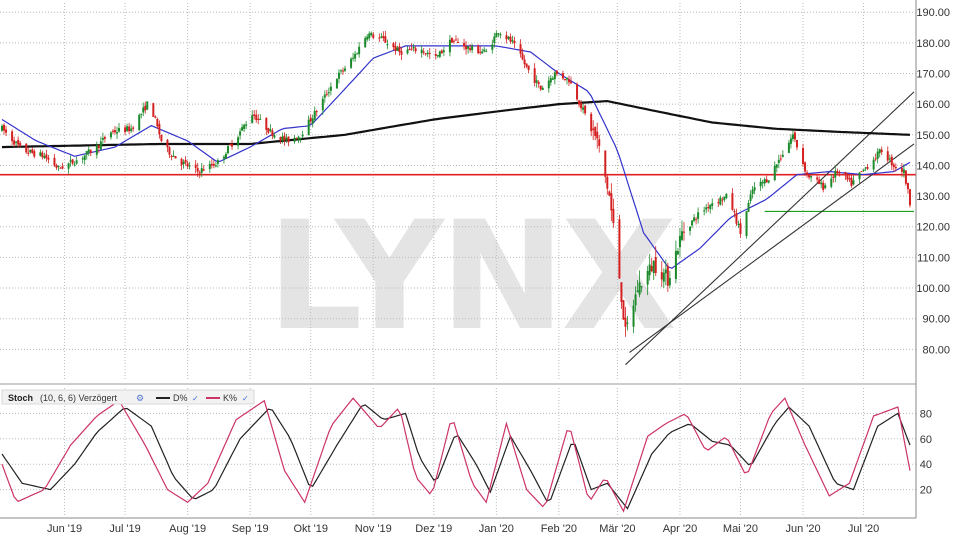 The height and width of the screenshot is (540, 960). Describe the element at coordinates (863, 529) in the screenshot. I see `month-tick-label: Jul '20` at that location.